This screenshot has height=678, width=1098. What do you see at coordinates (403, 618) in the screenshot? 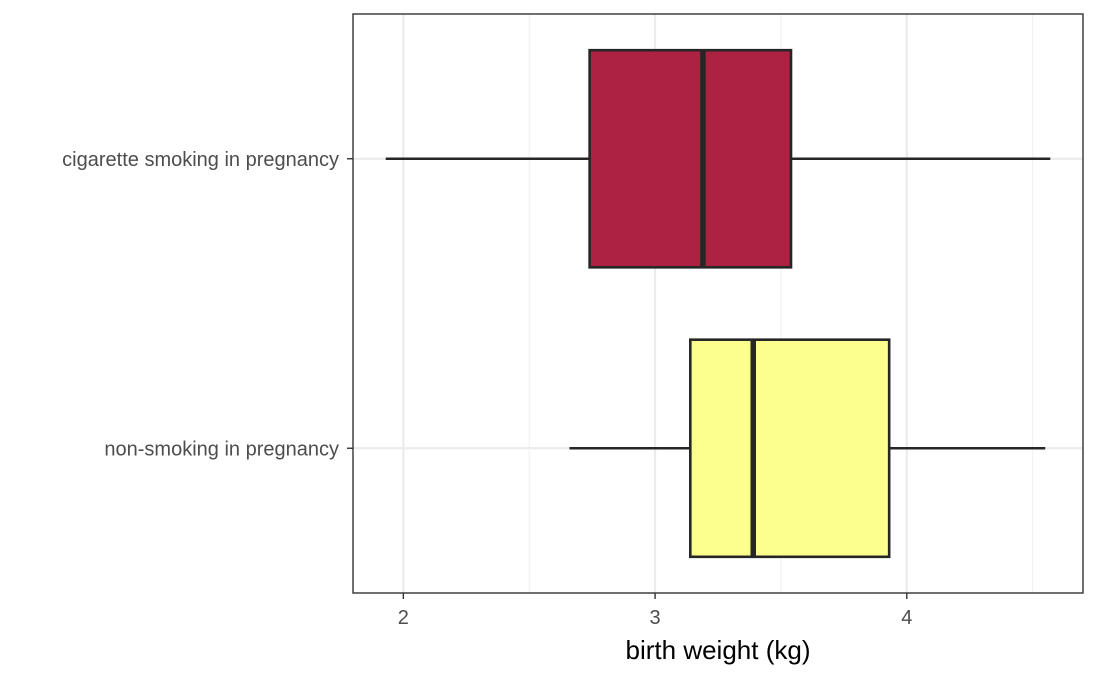
I see `x-tick-label: 2` at bounding box center [403, 618].